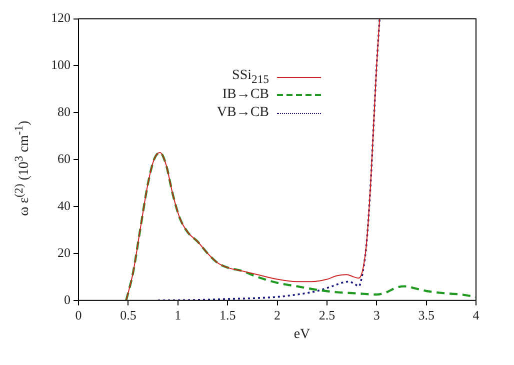 The image size is (514, 365). What do you see at coordinates (78, 315) in the screenshot?
I see `x-tick-label: 0` at bounding box center [78, 315].